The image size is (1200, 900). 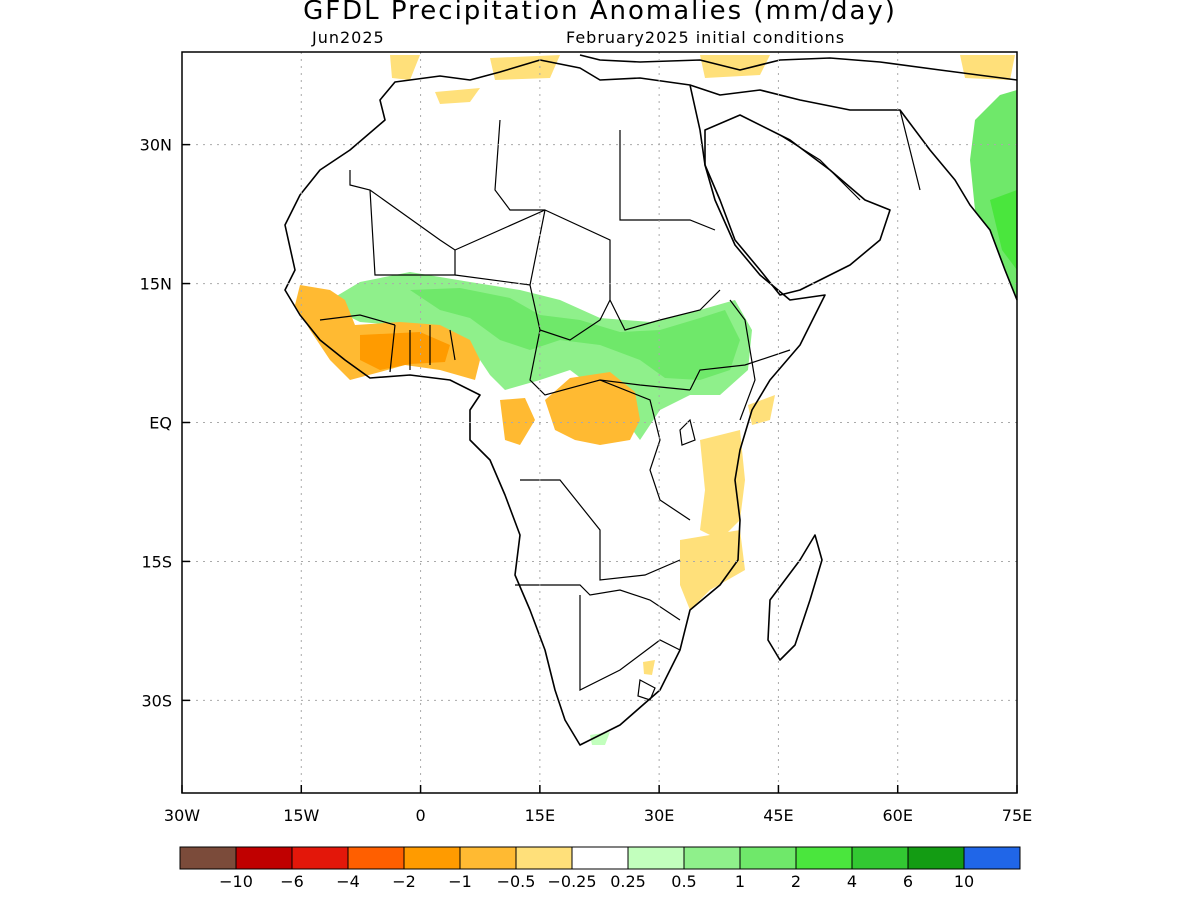 What do you see at coordinates (540, 815) in the screenshot?
I see `lon-tick-label: 15E` at bounding box center [540, 815].